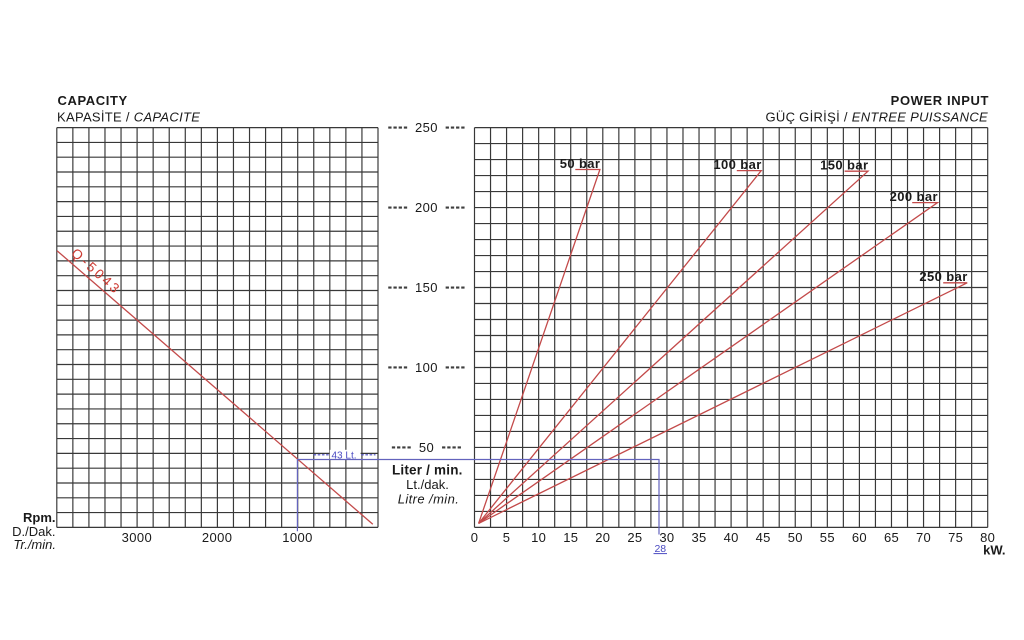 The image size is (1024, 640). What do you see at coordinates (634, 537) in the screenshot?
I see `svg-text: 25` at bounding box center [634, 537].